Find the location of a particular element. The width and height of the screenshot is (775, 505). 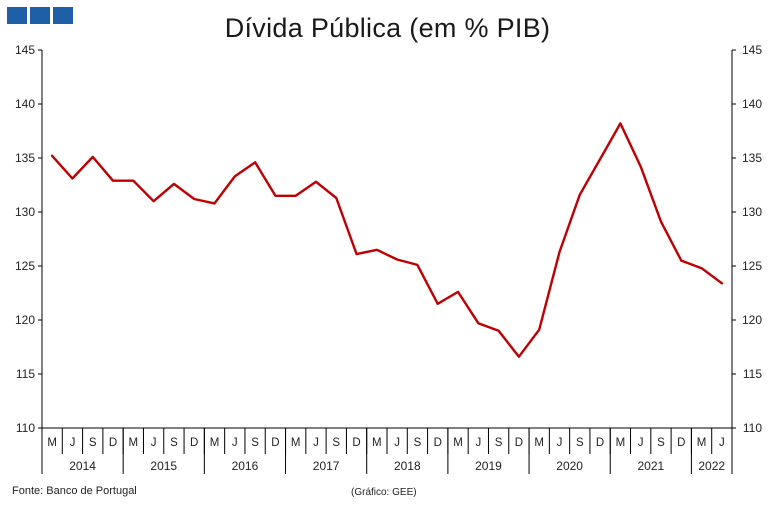

y-tick-label-left: 110 is located at coordinates (25, 428).